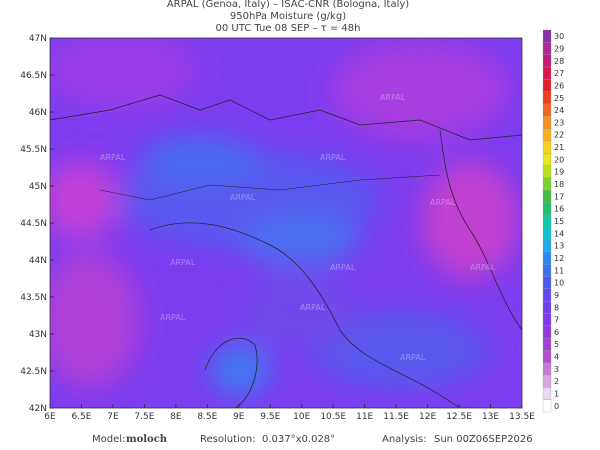 Image resolution: width=600 pixels, height=450 pixels. Describe the element at coordinates (38, 261) in the screenshot. I see `lat-label: 44N` at that location.